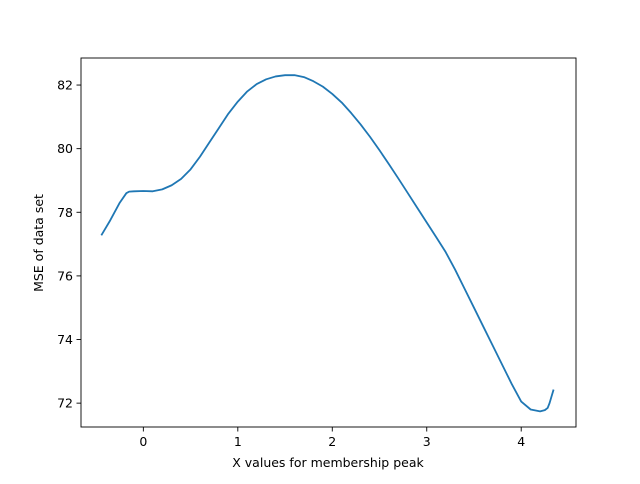 The height and width of the screenshot is (484, 640). Describe the element at coordinates (65, 148) in the screenshot. I see `y-tick-label: 80` at that location.